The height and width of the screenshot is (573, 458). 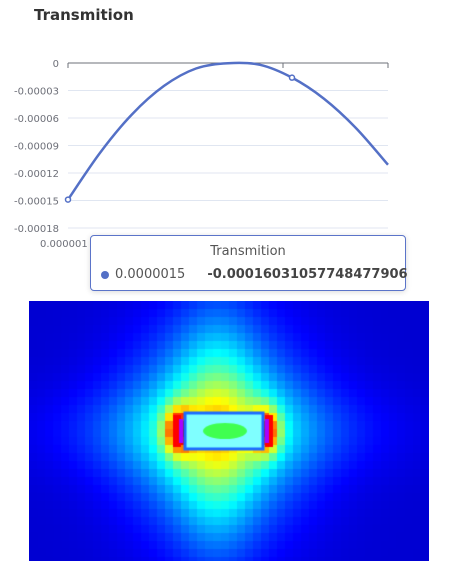 I want to click on tooltip-title: Transmition, so click(x=248, y=251).